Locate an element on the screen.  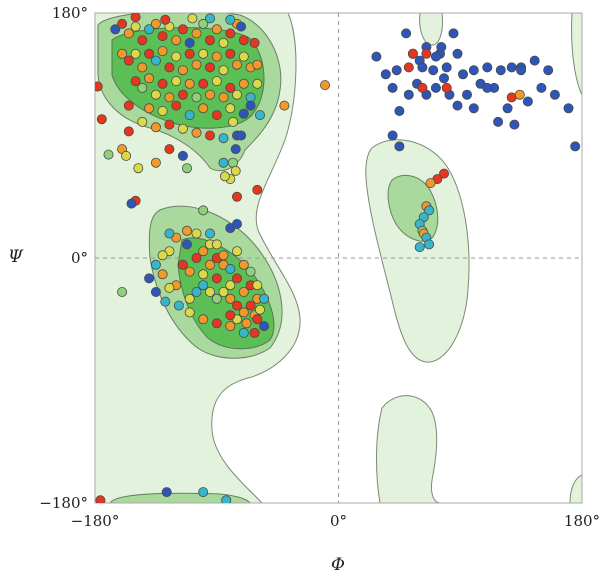
y-tick-label: −180° is located at coordinates (63, 503).